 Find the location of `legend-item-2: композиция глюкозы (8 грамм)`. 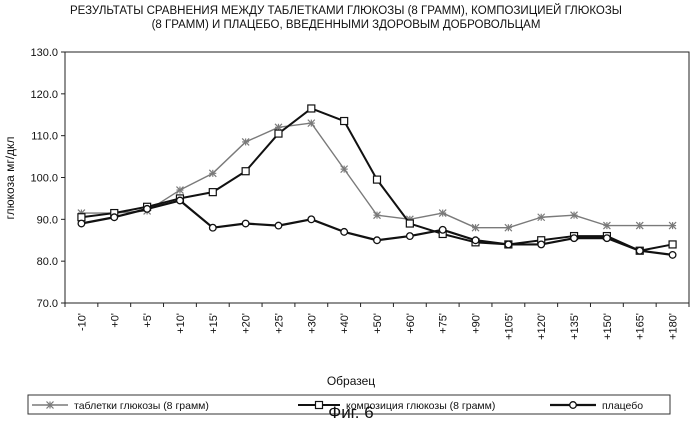

legend-item-2: композиция глюкозы (8 грамм) is located at coordinates (396, 406).